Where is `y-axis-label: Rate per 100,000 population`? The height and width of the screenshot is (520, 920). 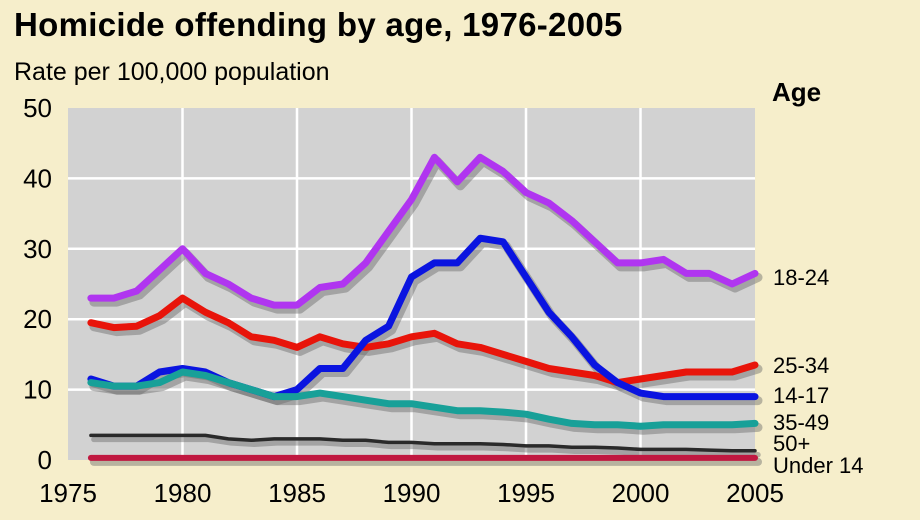
y-axis-label: Rate per 100,000 population is located at coordinates (172, 72).